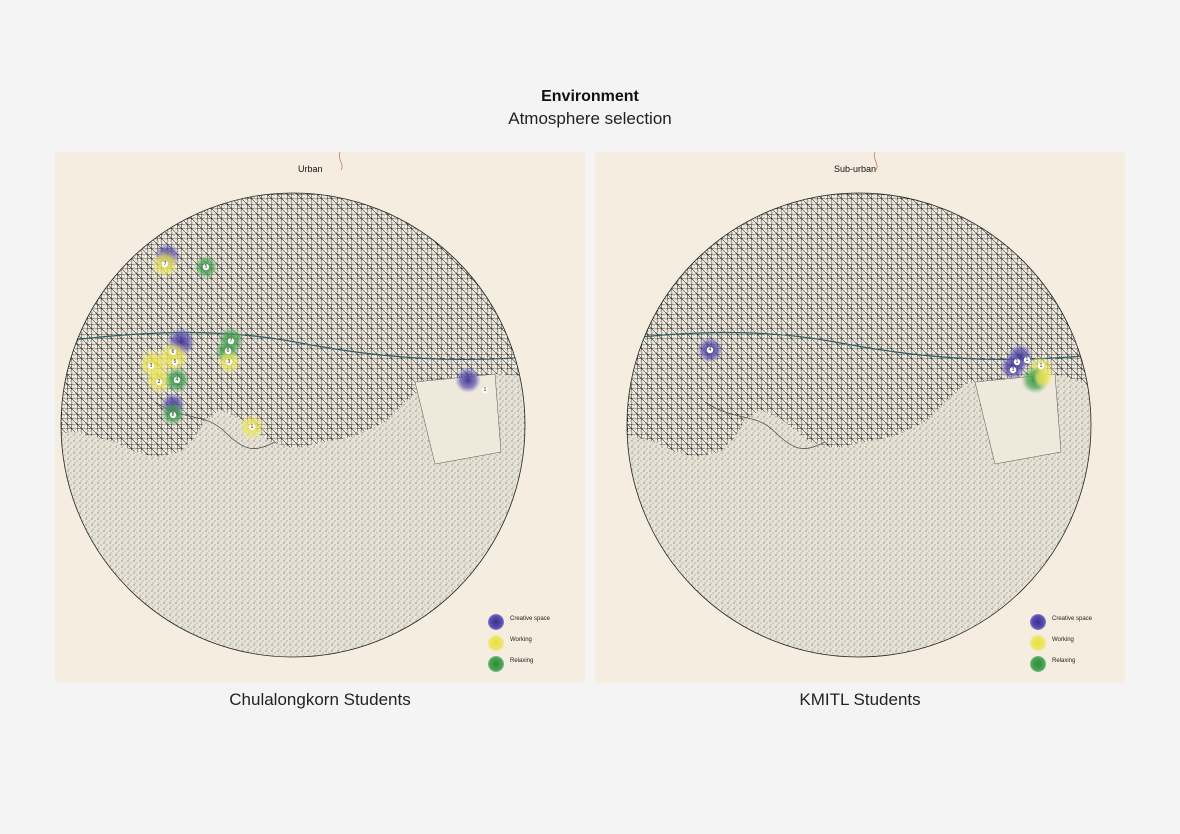 This screenshot has height=834, width=1180. I want to click on marker-labels-urban: 7 5 6 5 3 2 4 7 6 3 8 1 1, so click(318, 345).